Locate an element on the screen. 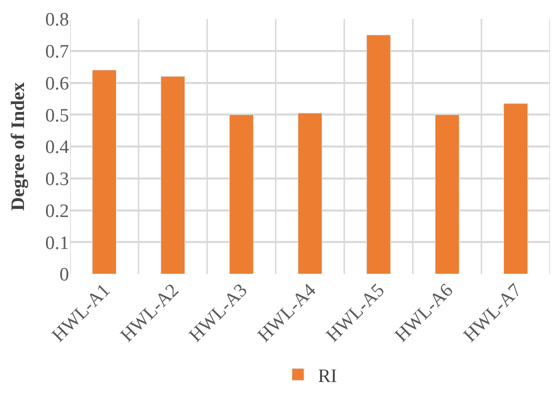 The image size is (560, 403). legend-label: RI is located at coordinates (327, 376).